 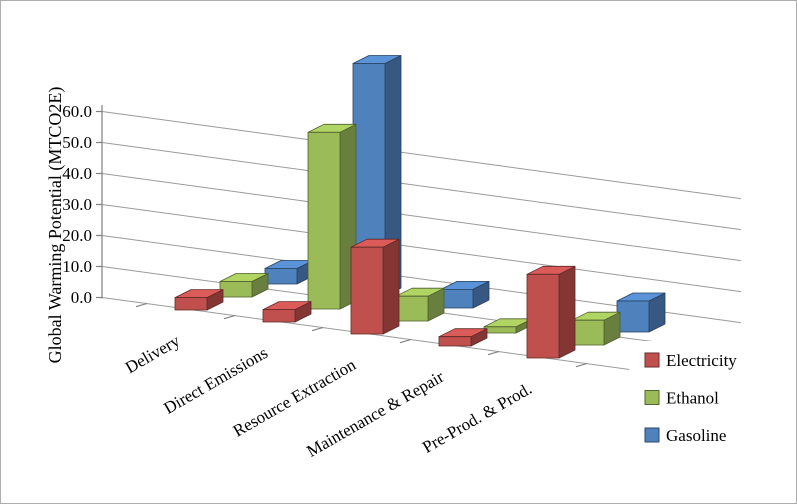 What do you see at coordinates (77, 173) in the screenshot?
I see `y-tick-label: 40.0` at bounding box center [77, 173].